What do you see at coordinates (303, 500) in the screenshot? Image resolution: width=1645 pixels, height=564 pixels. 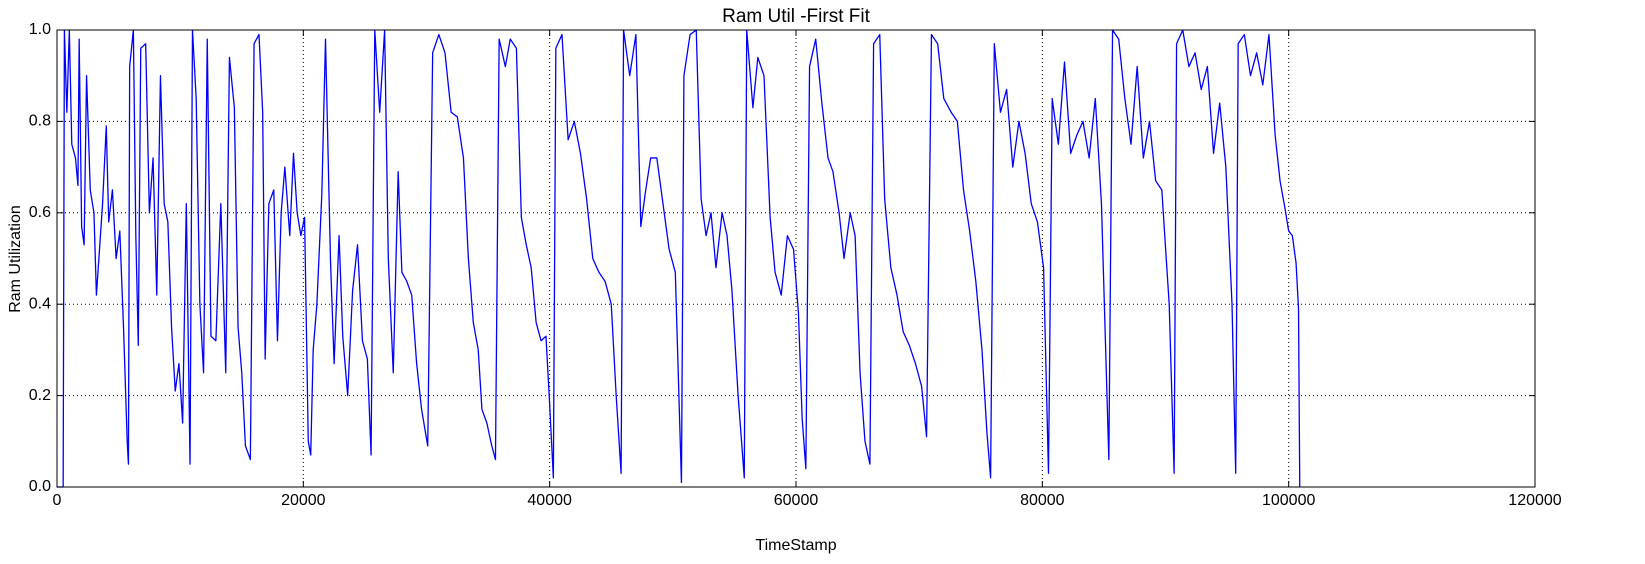 I see `x-tick-label: 20000` at bounding box center [303, 500].